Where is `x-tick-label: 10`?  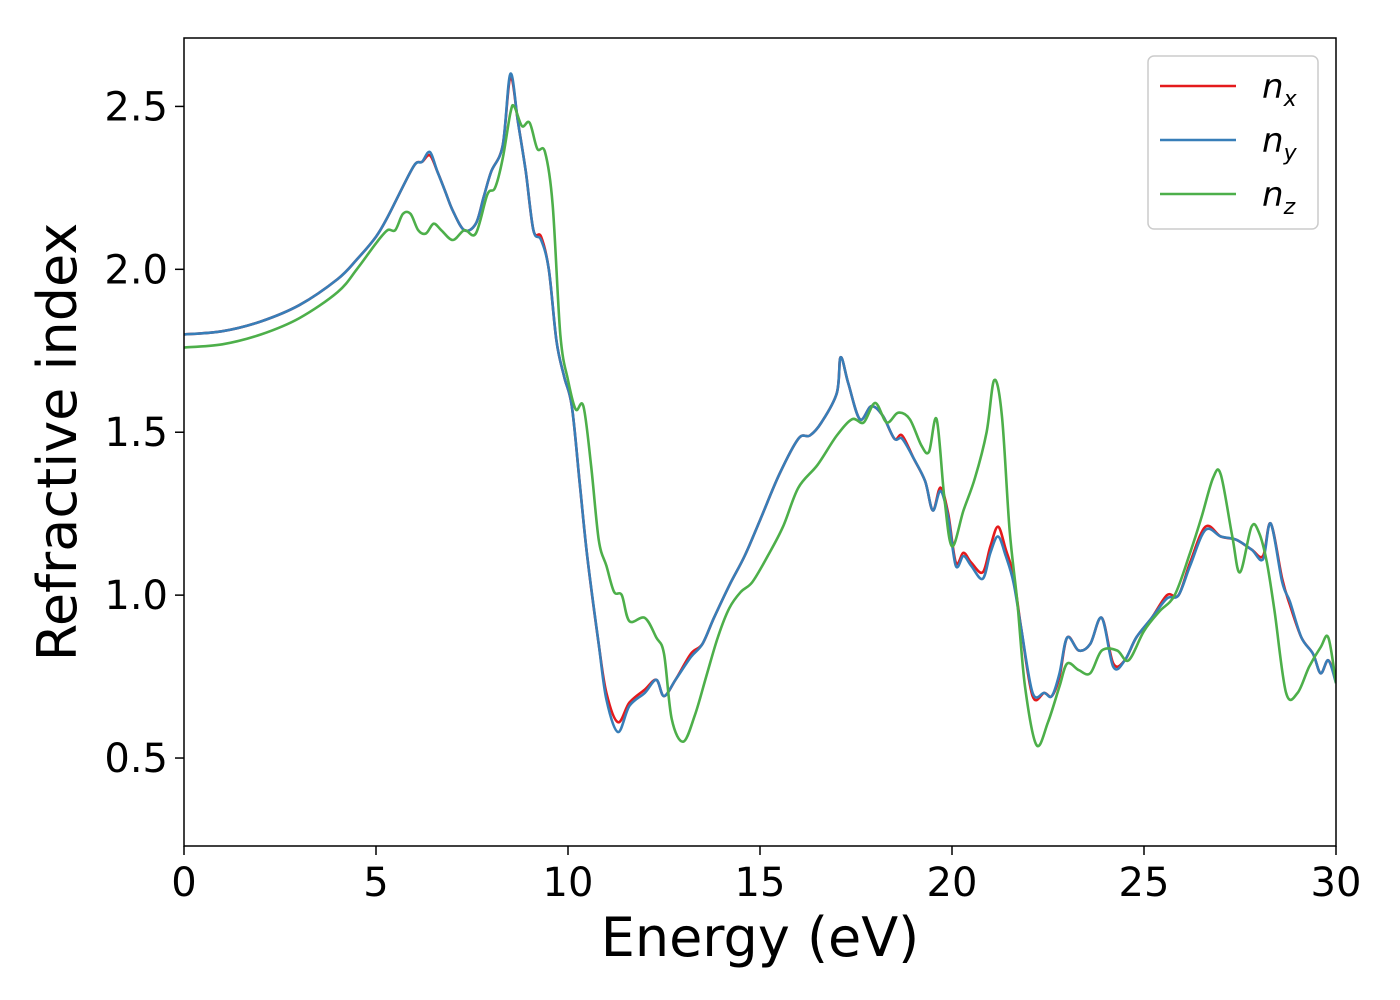
x-tick-label: 10 is located at coordinates (568, 883).